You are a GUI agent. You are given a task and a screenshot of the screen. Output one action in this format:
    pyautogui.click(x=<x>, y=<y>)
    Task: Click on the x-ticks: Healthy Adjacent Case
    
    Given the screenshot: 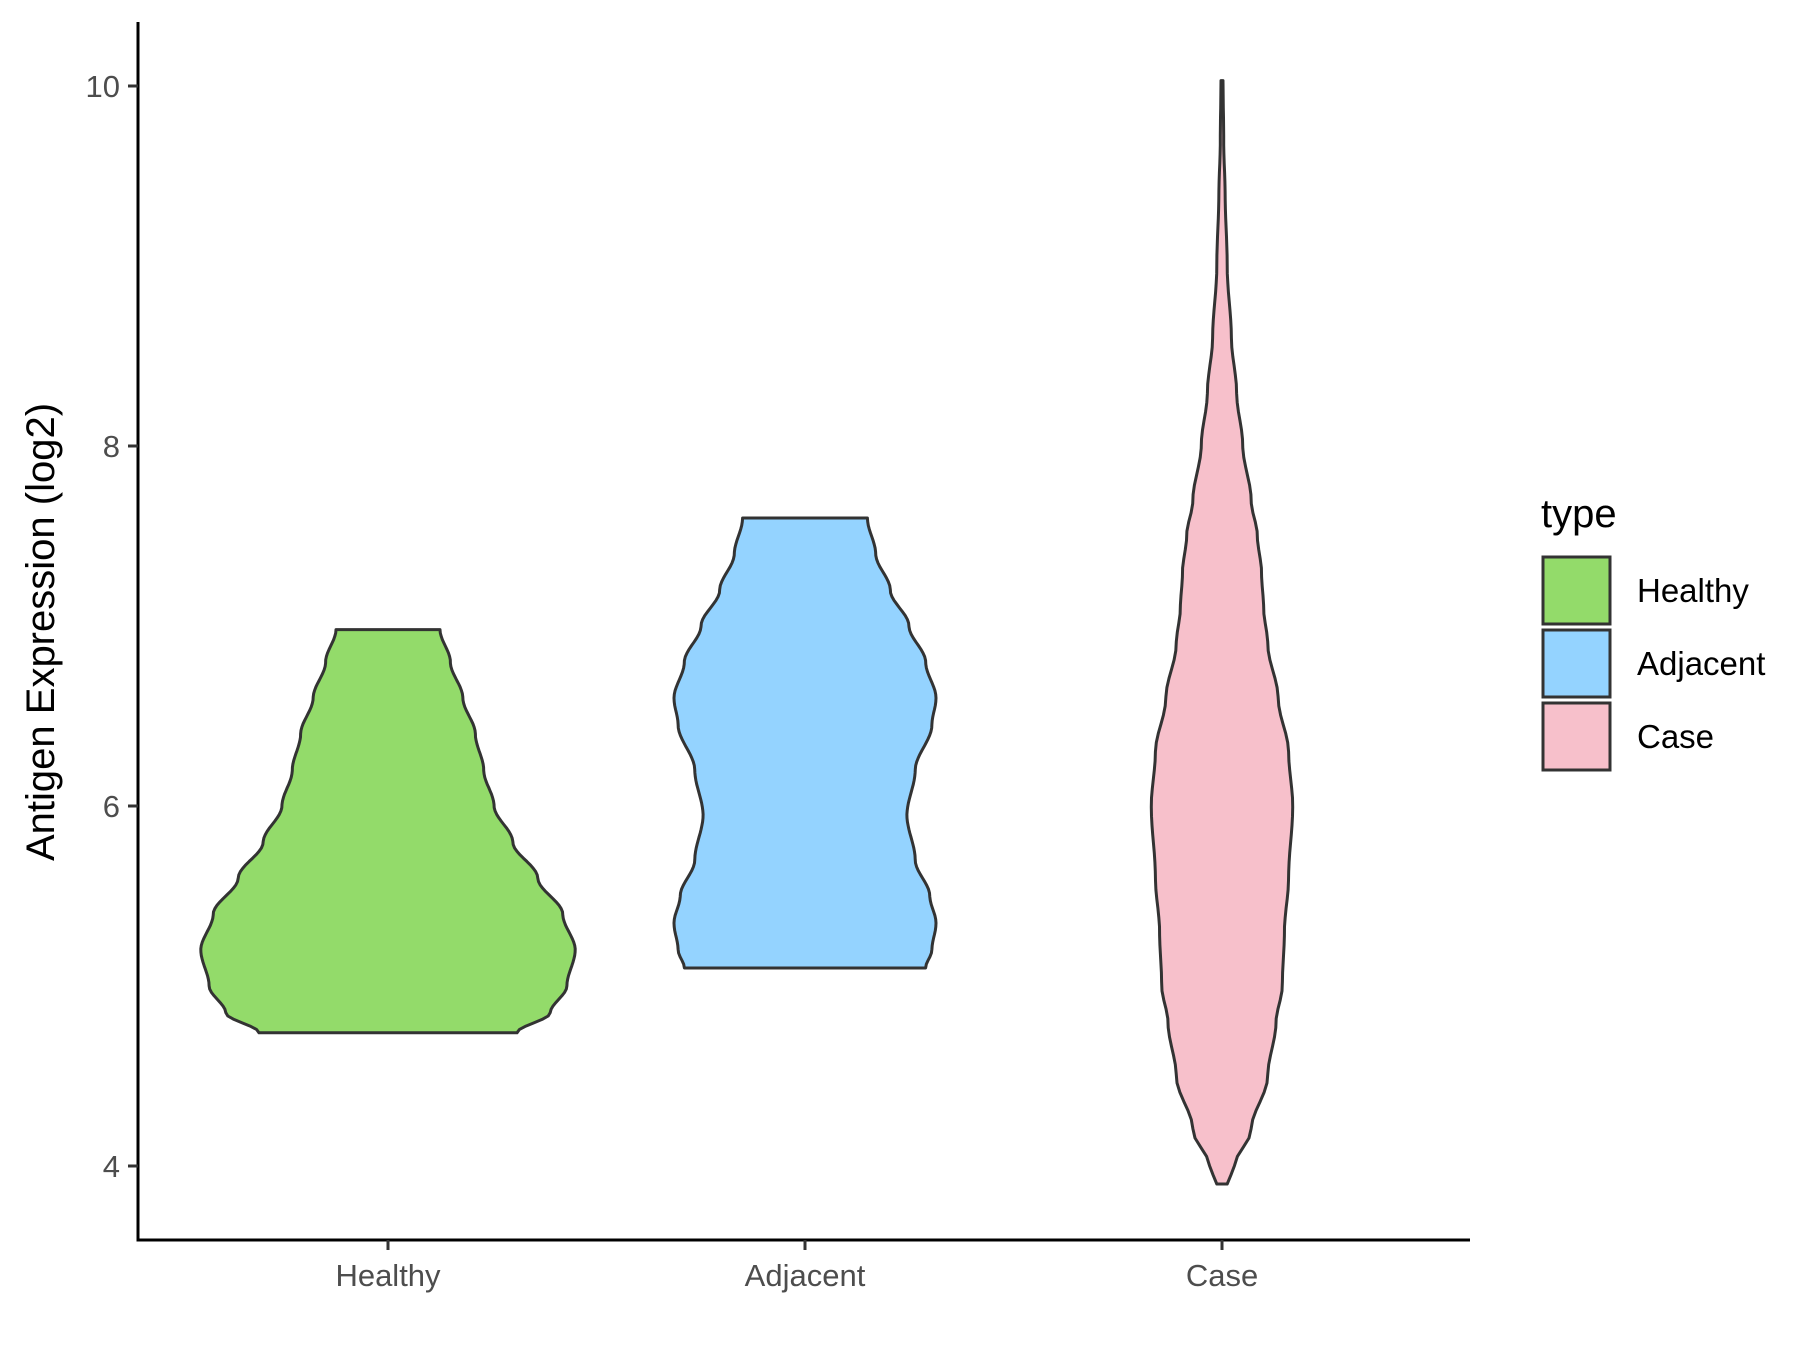 What is the action you would take?
    pyautogui.click(x=796, y=1266)
    